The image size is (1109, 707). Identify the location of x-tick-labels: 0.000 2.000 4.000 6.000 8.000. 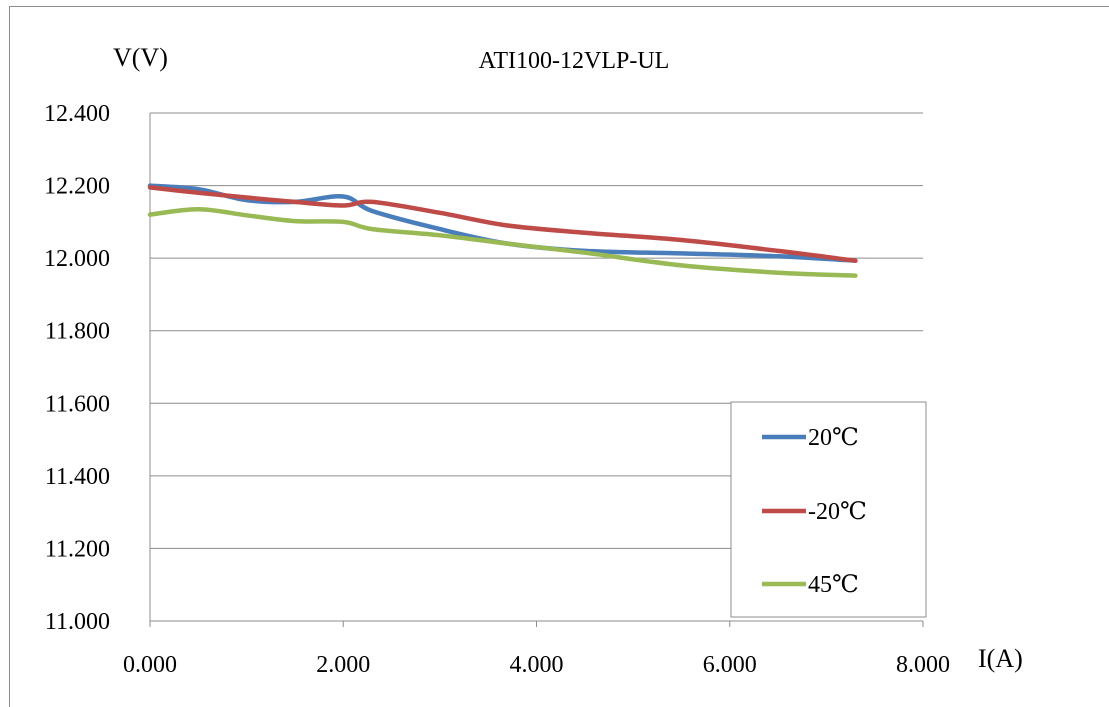
(536, 665).